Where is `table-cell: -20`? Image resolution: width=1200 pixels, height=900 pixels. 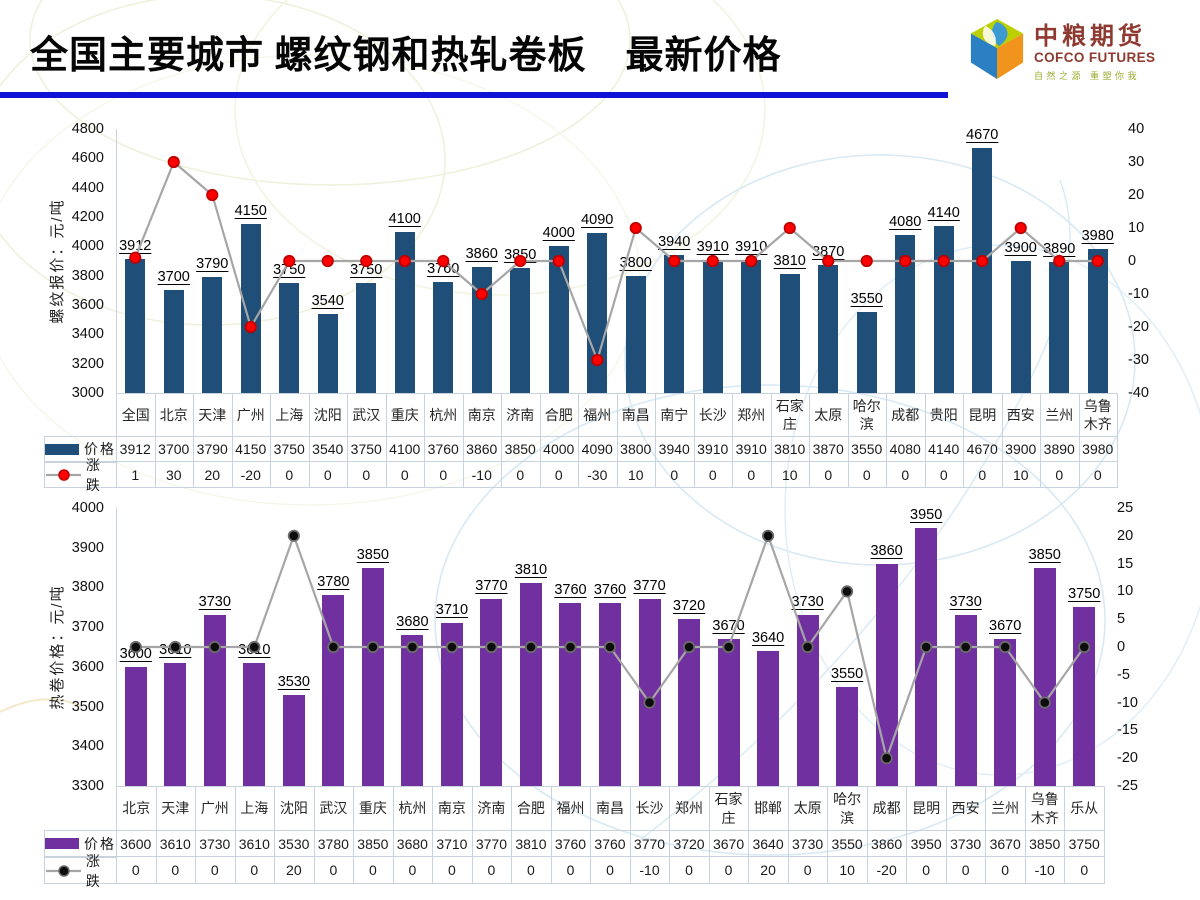 table-cell: -20 is located at coordinates (251, 475).